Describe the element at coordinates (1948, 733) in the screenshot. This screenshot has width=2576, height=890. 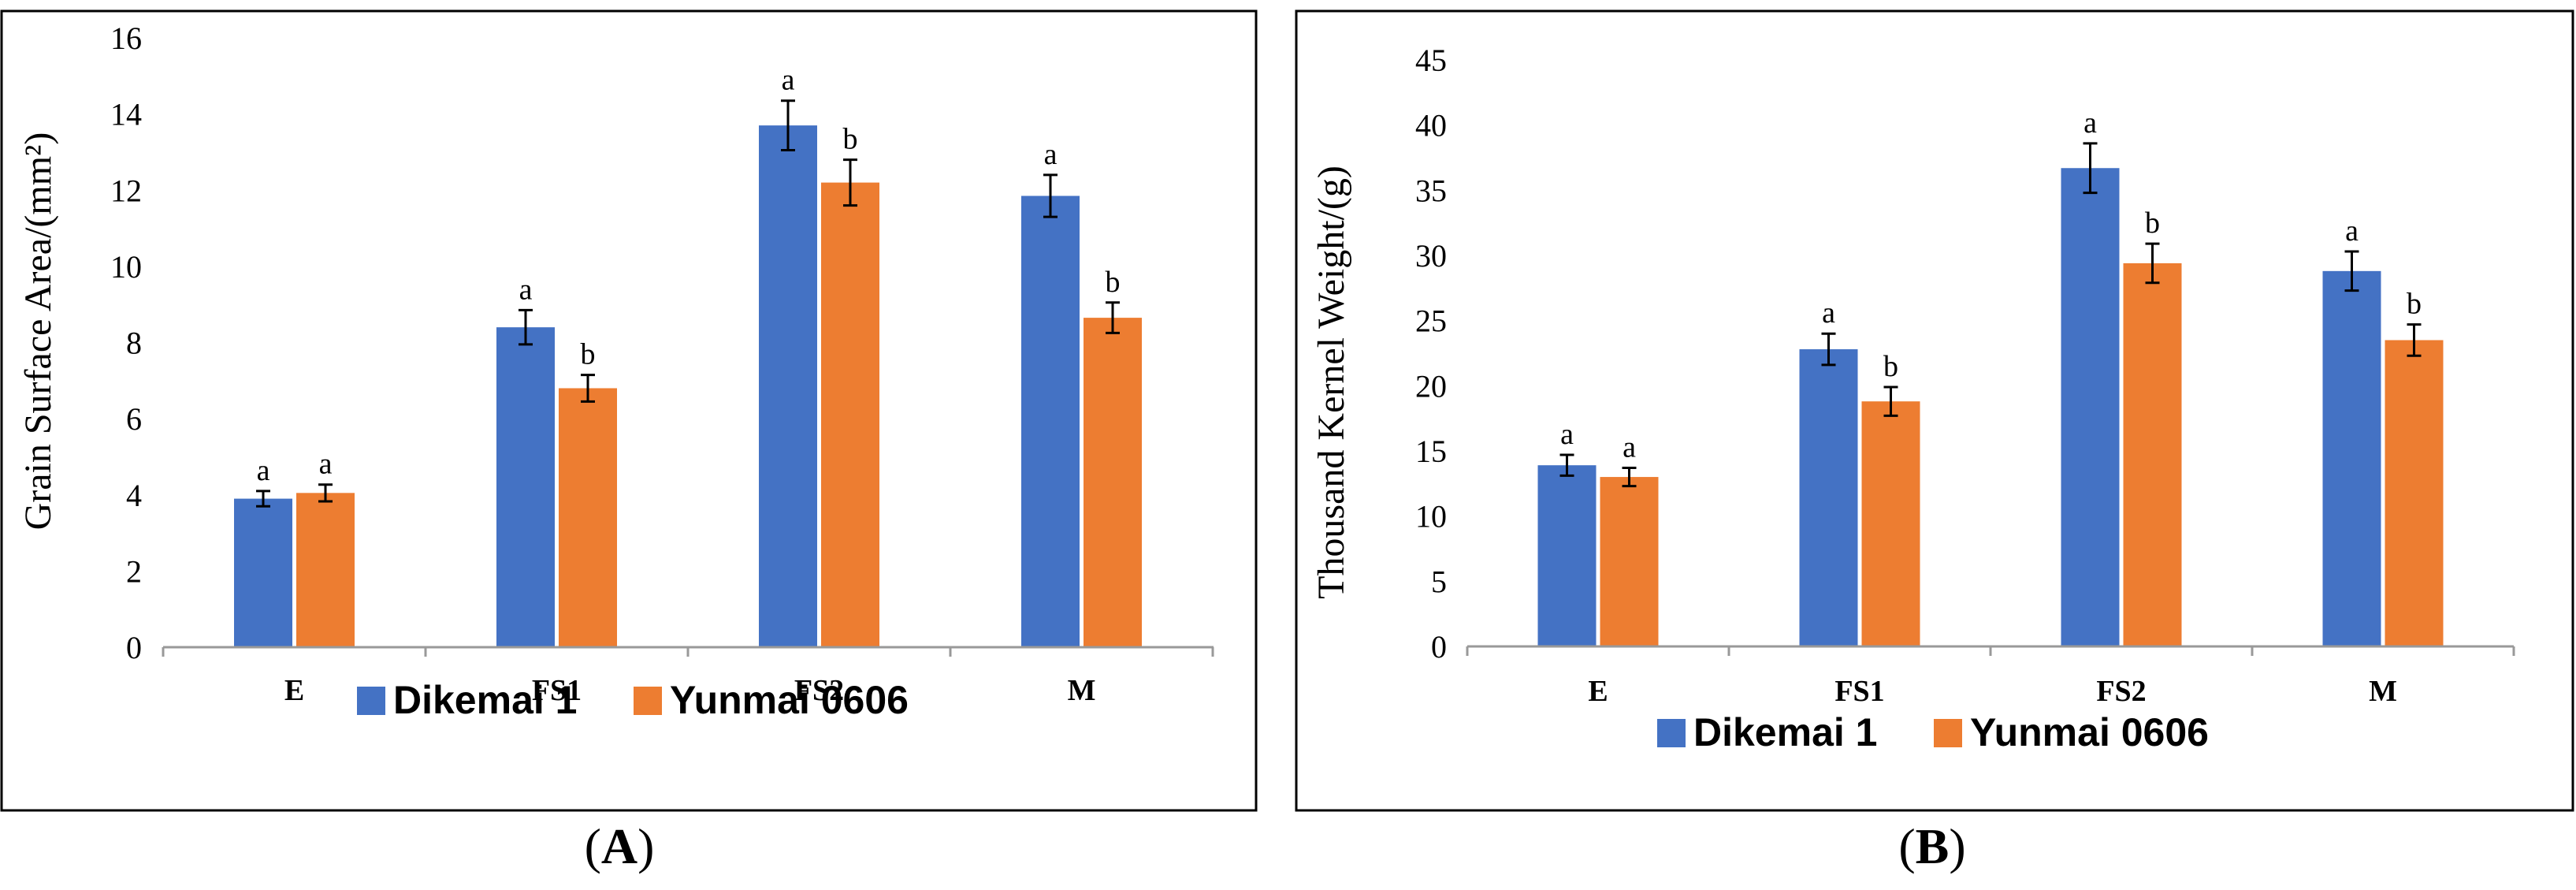
I see `legend-b-swatch-yunmai` at that location.